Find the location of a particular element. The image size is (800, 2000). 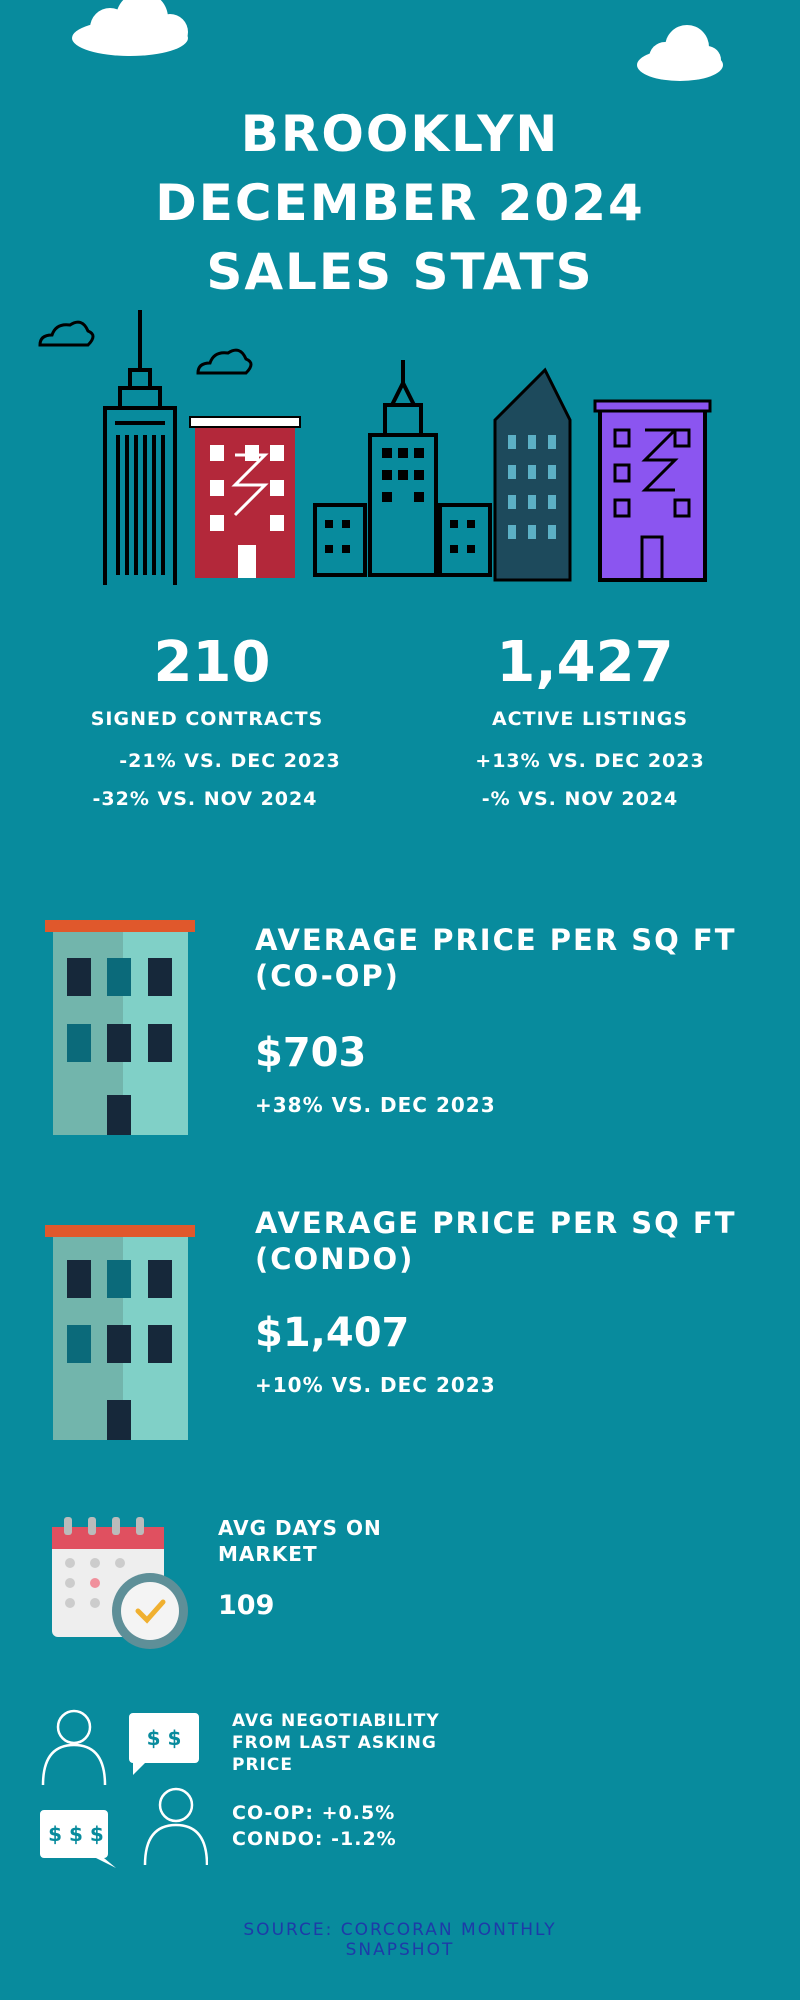

dom-label-line1: AVG DAYS ON is located at coordinates (300, 1528).